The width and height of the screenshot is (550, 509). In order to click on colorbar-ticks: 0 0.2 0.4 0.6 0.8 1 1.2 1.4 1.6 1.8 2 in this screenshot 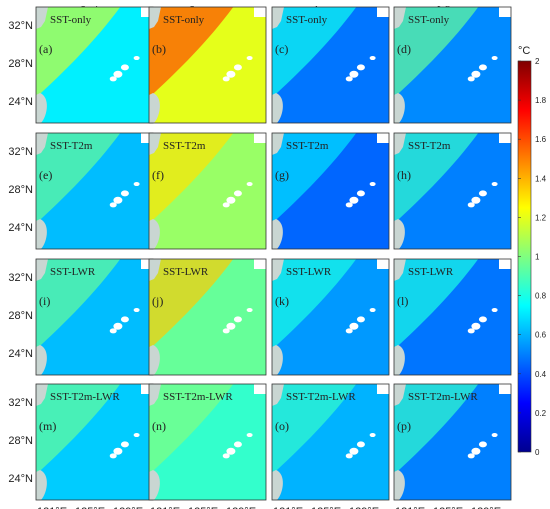, I will do `click(532, 257)`.